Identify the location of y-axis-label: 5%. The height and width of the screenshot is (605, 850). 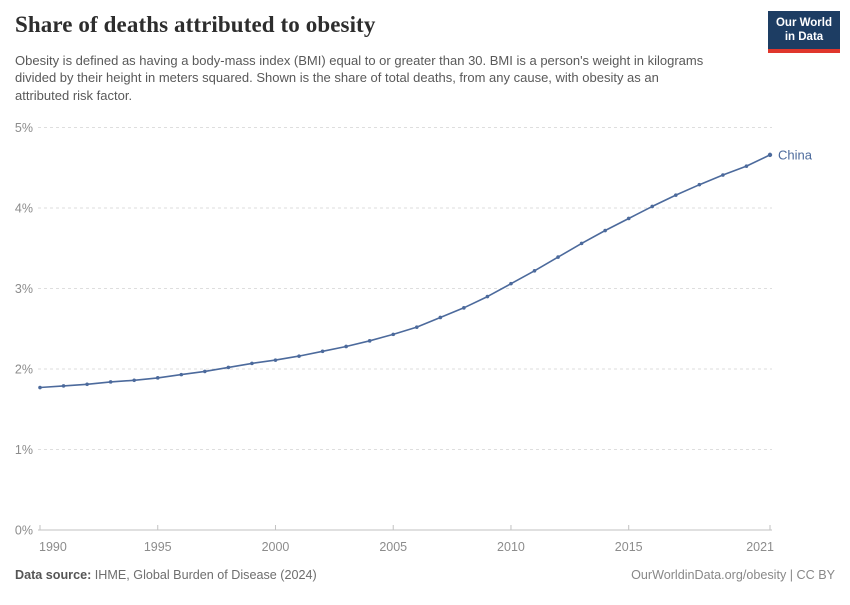
(24, 128).